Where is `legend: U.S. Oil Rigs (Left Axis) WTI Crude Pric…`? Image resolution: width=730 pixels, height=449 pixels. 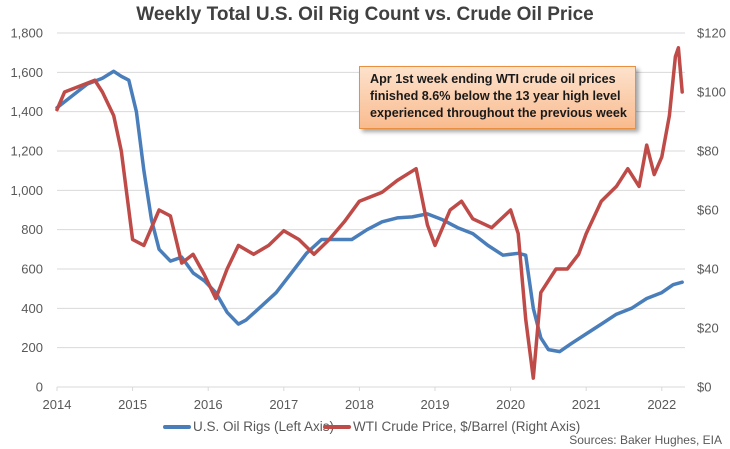 legend: U.S. Oil Rigs (Left Axis) WTI Crude Pric… is located at coordinates (365, 428).